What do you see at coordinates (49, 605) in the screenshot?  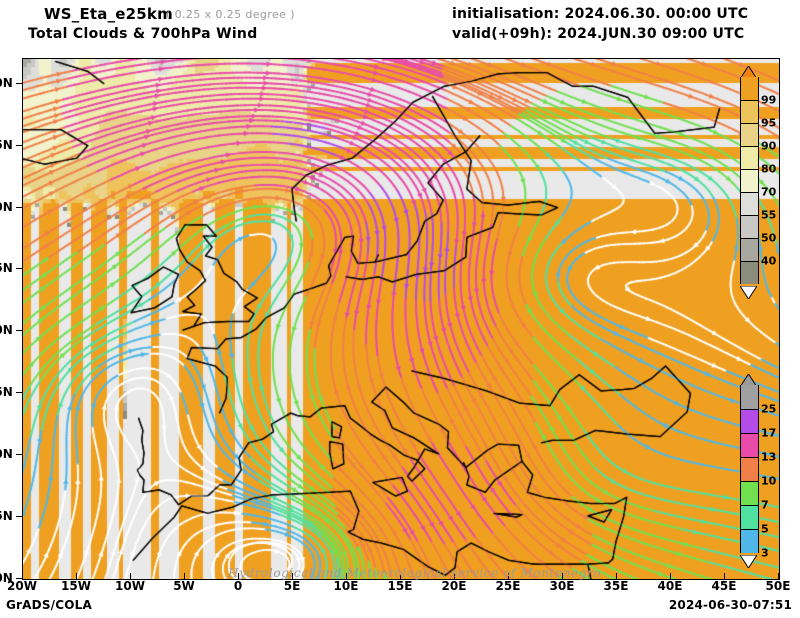 I see `footer-credit: GrADS/COLA` at bounding box center [49, 605].